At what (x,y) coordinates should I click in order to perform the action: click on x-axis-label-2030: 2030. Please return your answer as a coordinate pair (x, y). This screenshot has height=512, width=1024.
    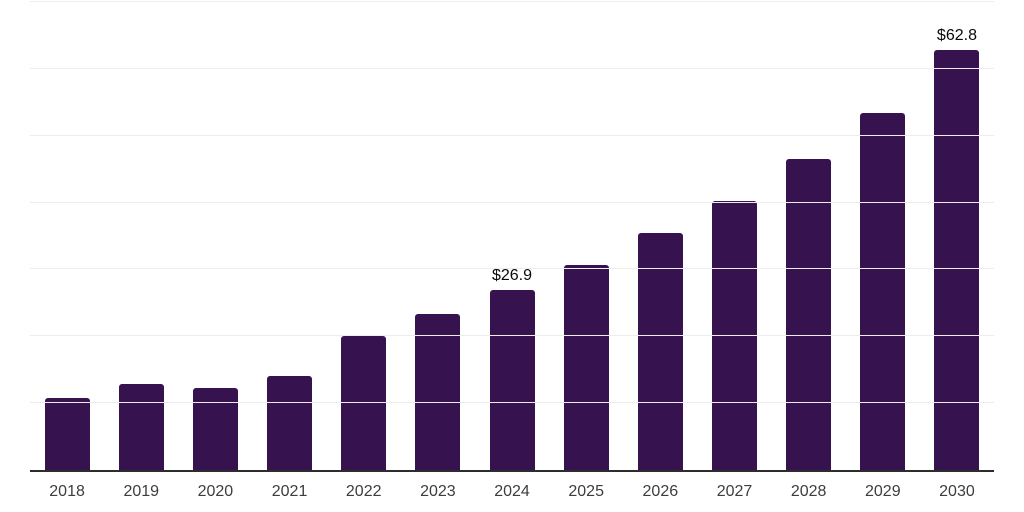
    Looking at the image, I should click on (957, 491).